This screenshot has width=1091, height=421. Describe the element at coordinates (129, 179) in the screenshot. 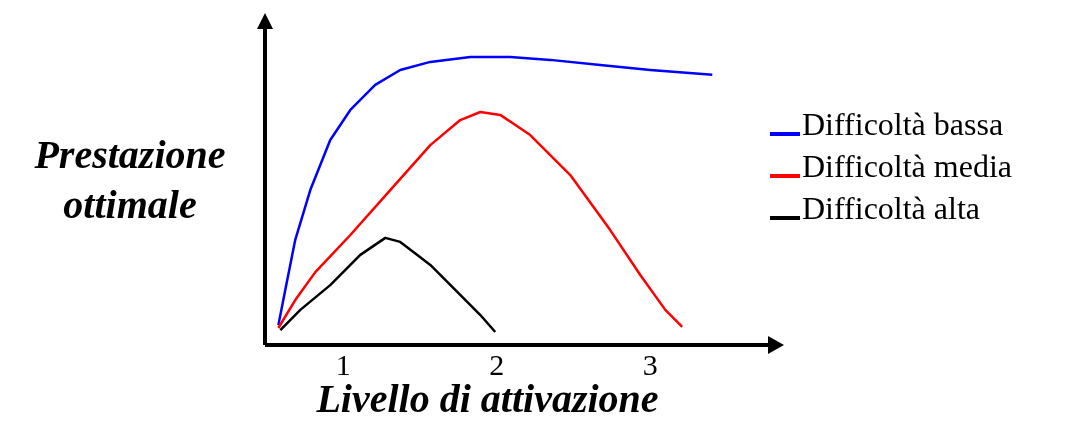

I see `y-axis-title: Prestazione ottimale` at that location.